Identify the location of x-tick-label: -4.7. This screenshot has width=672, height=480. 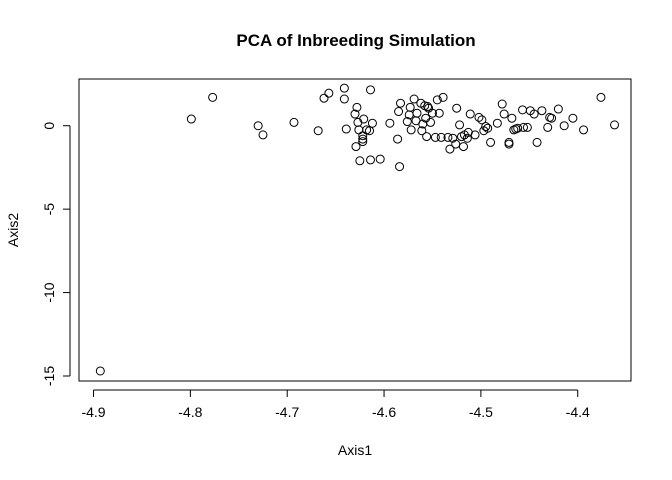
(287, 412).